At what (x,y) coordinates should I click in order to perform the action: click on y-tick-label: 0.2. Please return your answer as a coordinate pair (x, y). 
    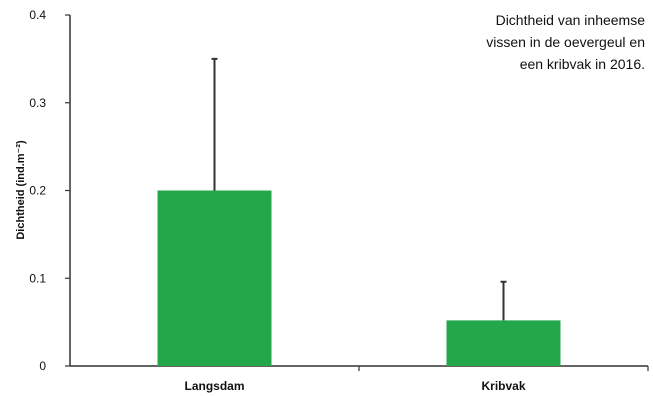
    Looking at the image, I should click on (37, 191).